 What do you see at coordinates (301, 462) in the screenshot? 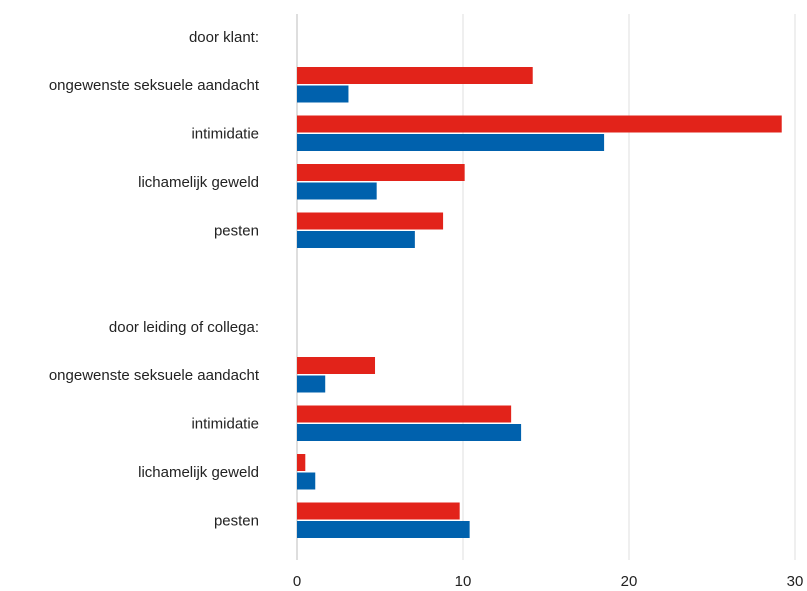
I see `bar-group1-cat2-series0` at bounding box center [301, 462].